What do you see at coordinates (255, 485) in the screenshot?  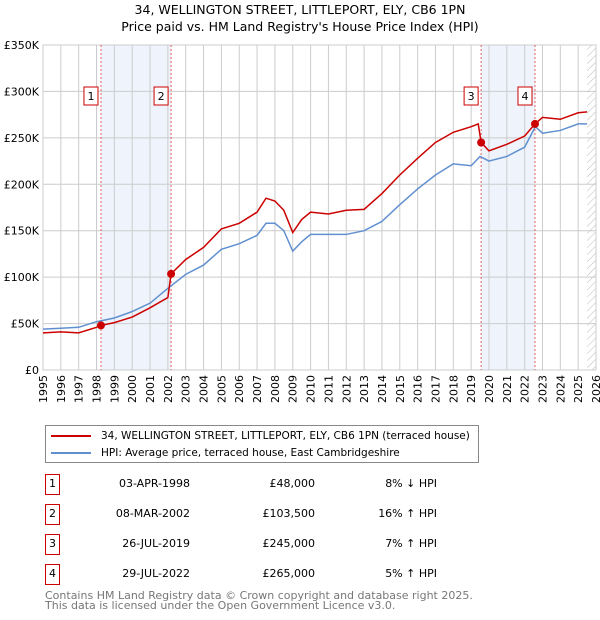 I see `sales-table-row: 1 03-APR-1998 £48,000 8% ↓ HPI` at bounding box center [255, 485].